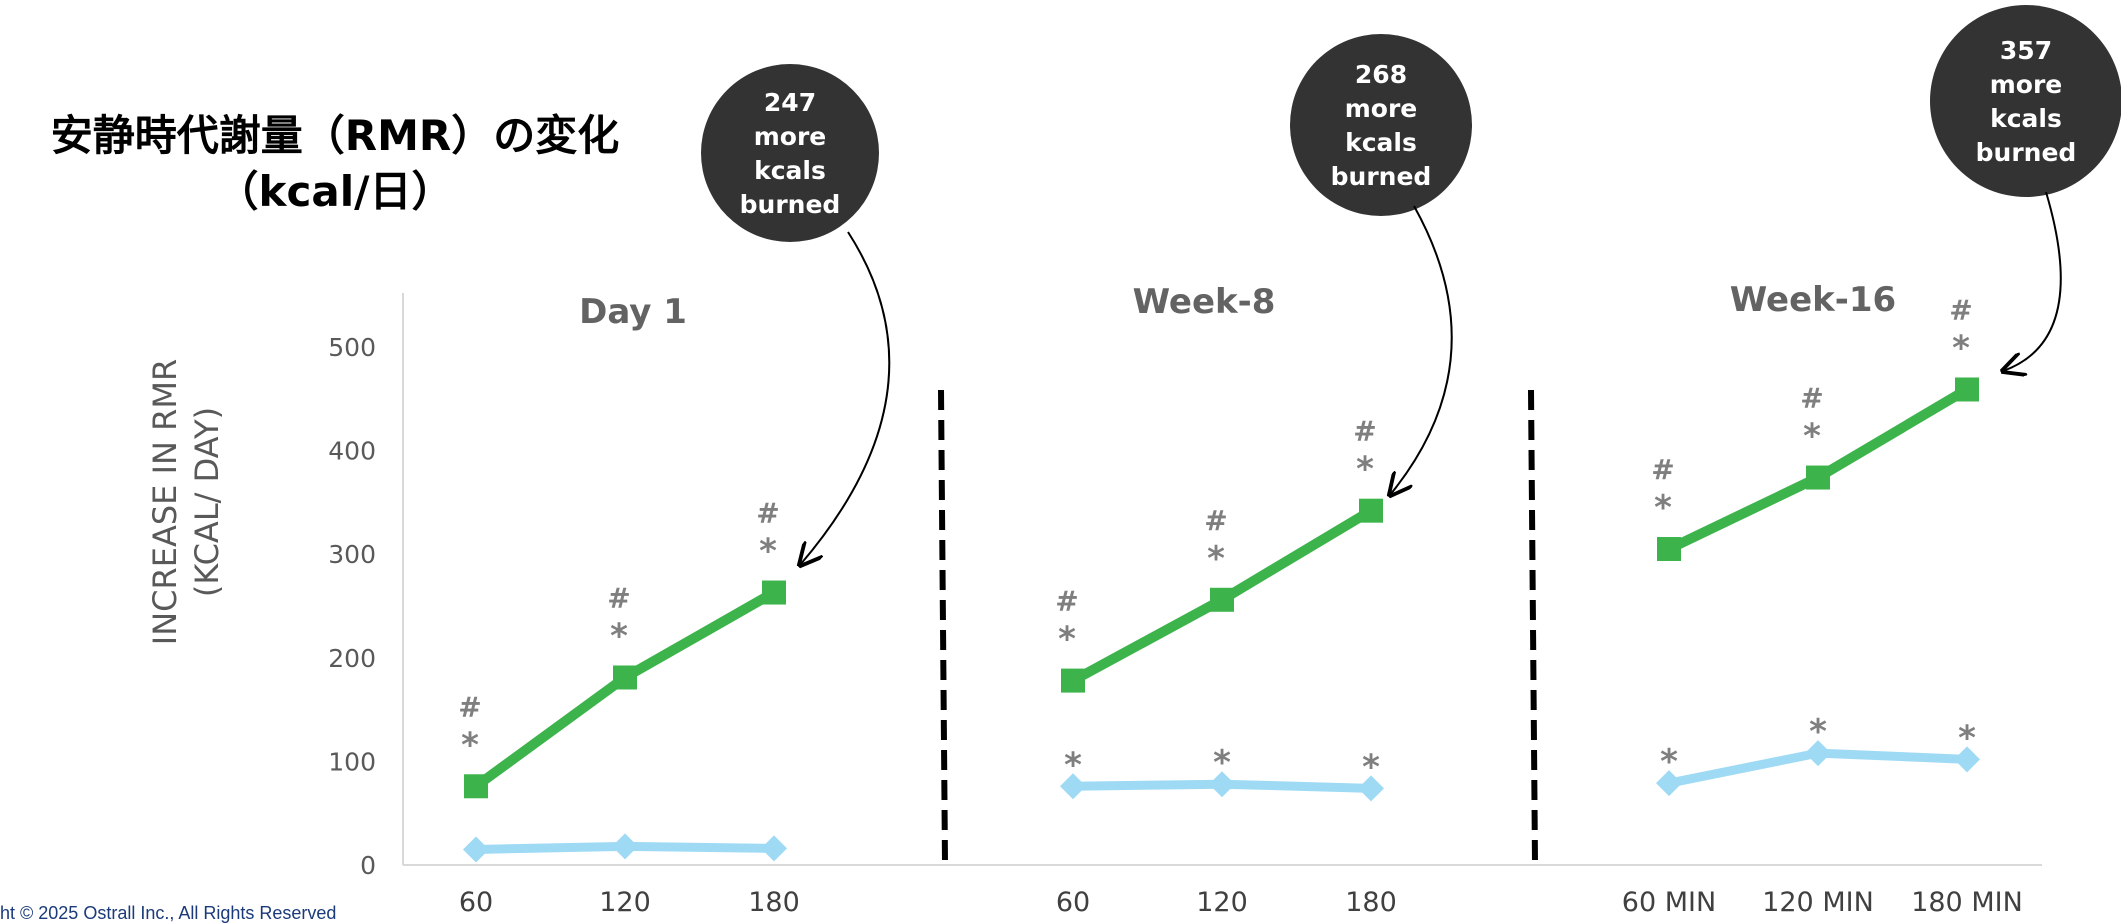 Image resolution: width=2121 pixels, height=924 pixels. Describe the element at coordinates (1381, 74) in the screenshot. I see `callout-text: 268` at that location.